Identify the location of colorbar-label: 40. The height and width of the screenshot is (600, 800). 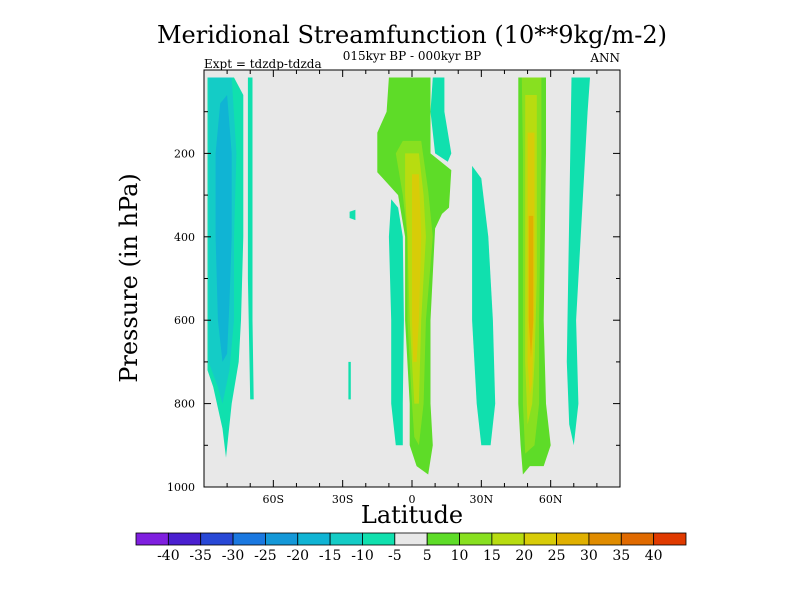
(654, 556).